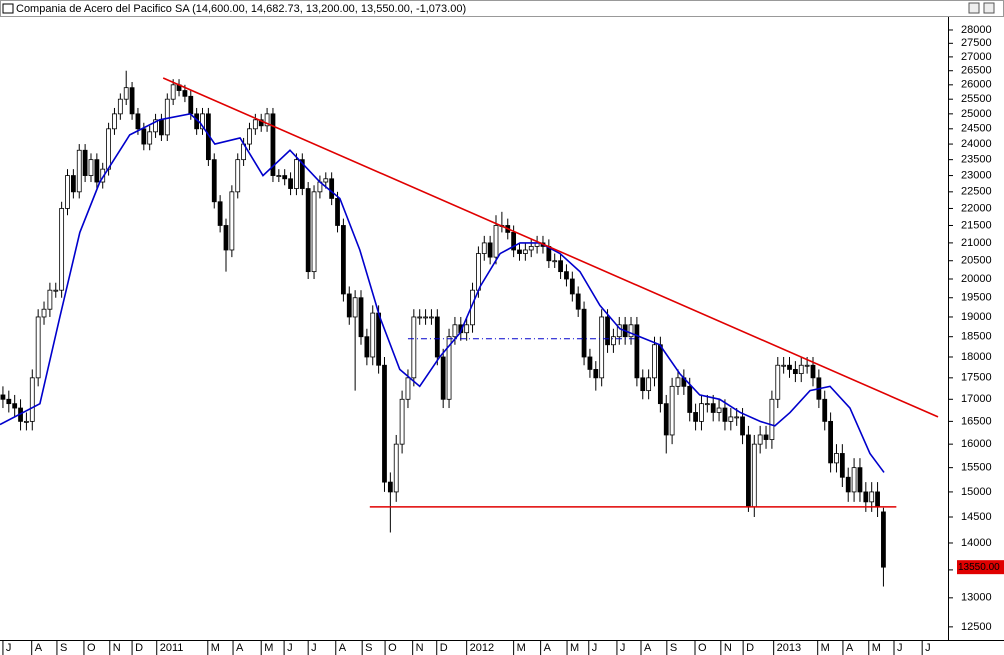 The width and height of the screenshot is (1004, 655). Describe the element at coordinates (482, 648) in the screenshot. I see `x-tick-label: 2012` at that location.